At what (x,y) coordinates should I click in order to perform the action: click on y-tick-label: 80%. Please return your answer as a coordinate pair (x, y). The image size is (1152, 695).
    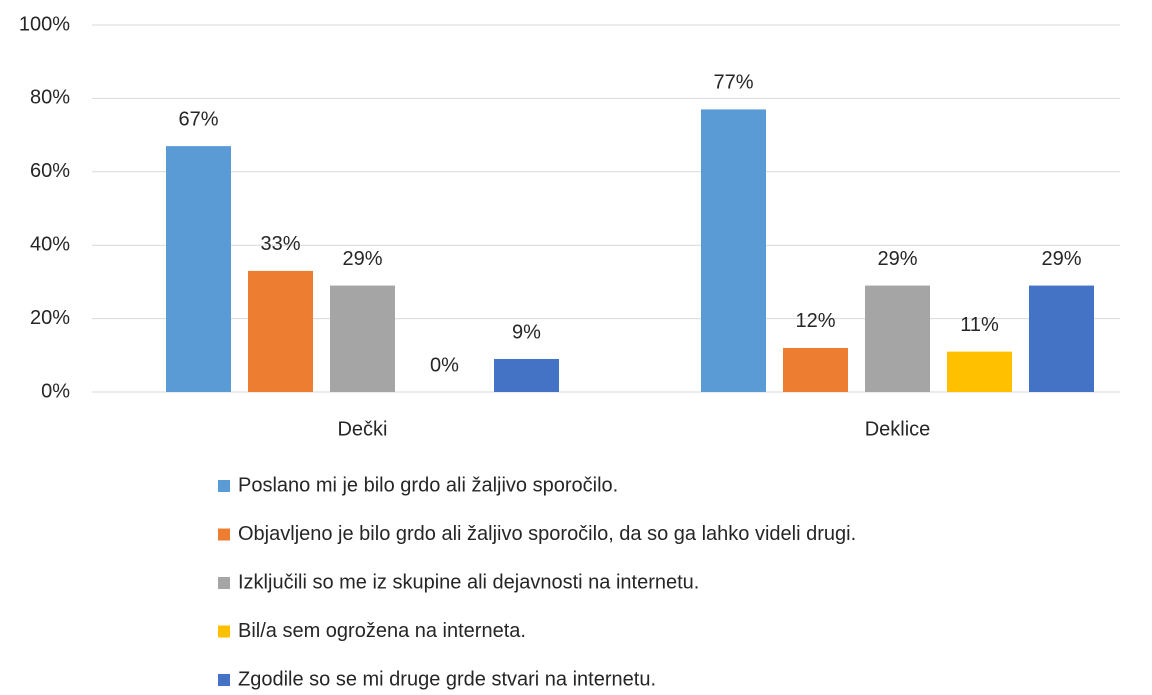
    Looking at the image, I should click on (50, 98).